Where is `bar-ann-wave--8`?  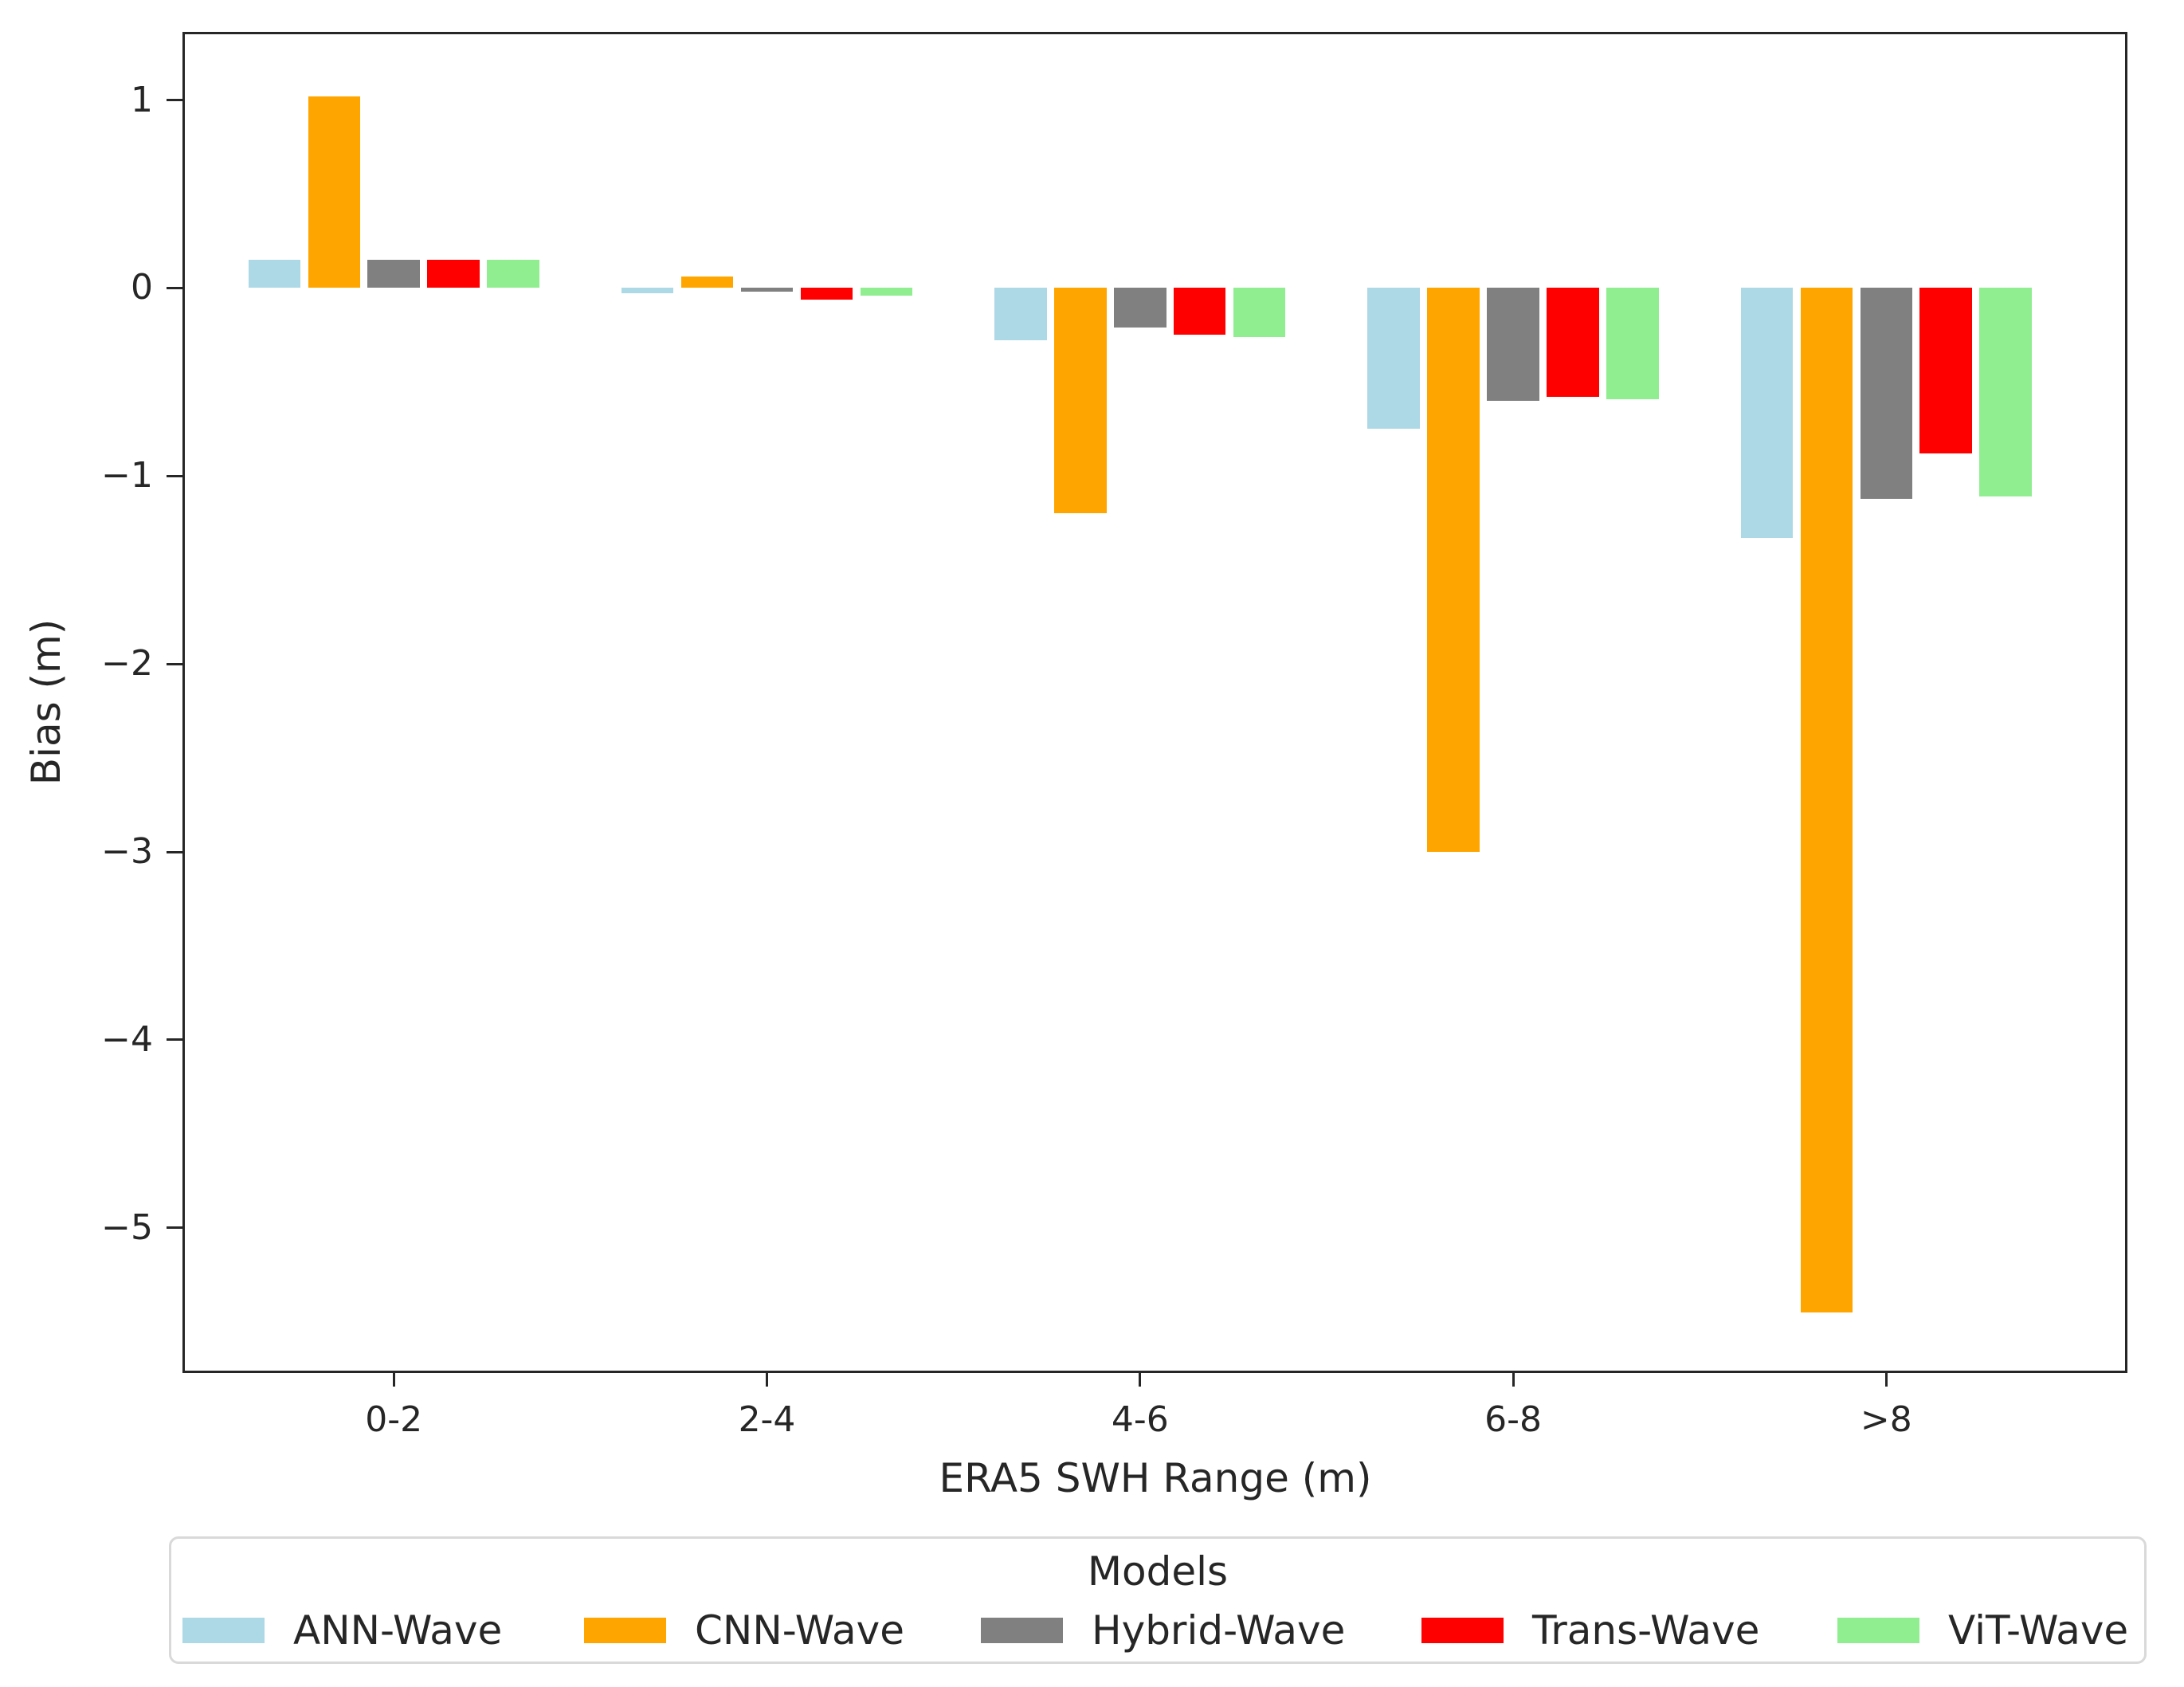 bar-ann-wave--8 is located at coordinates (1767, 413).